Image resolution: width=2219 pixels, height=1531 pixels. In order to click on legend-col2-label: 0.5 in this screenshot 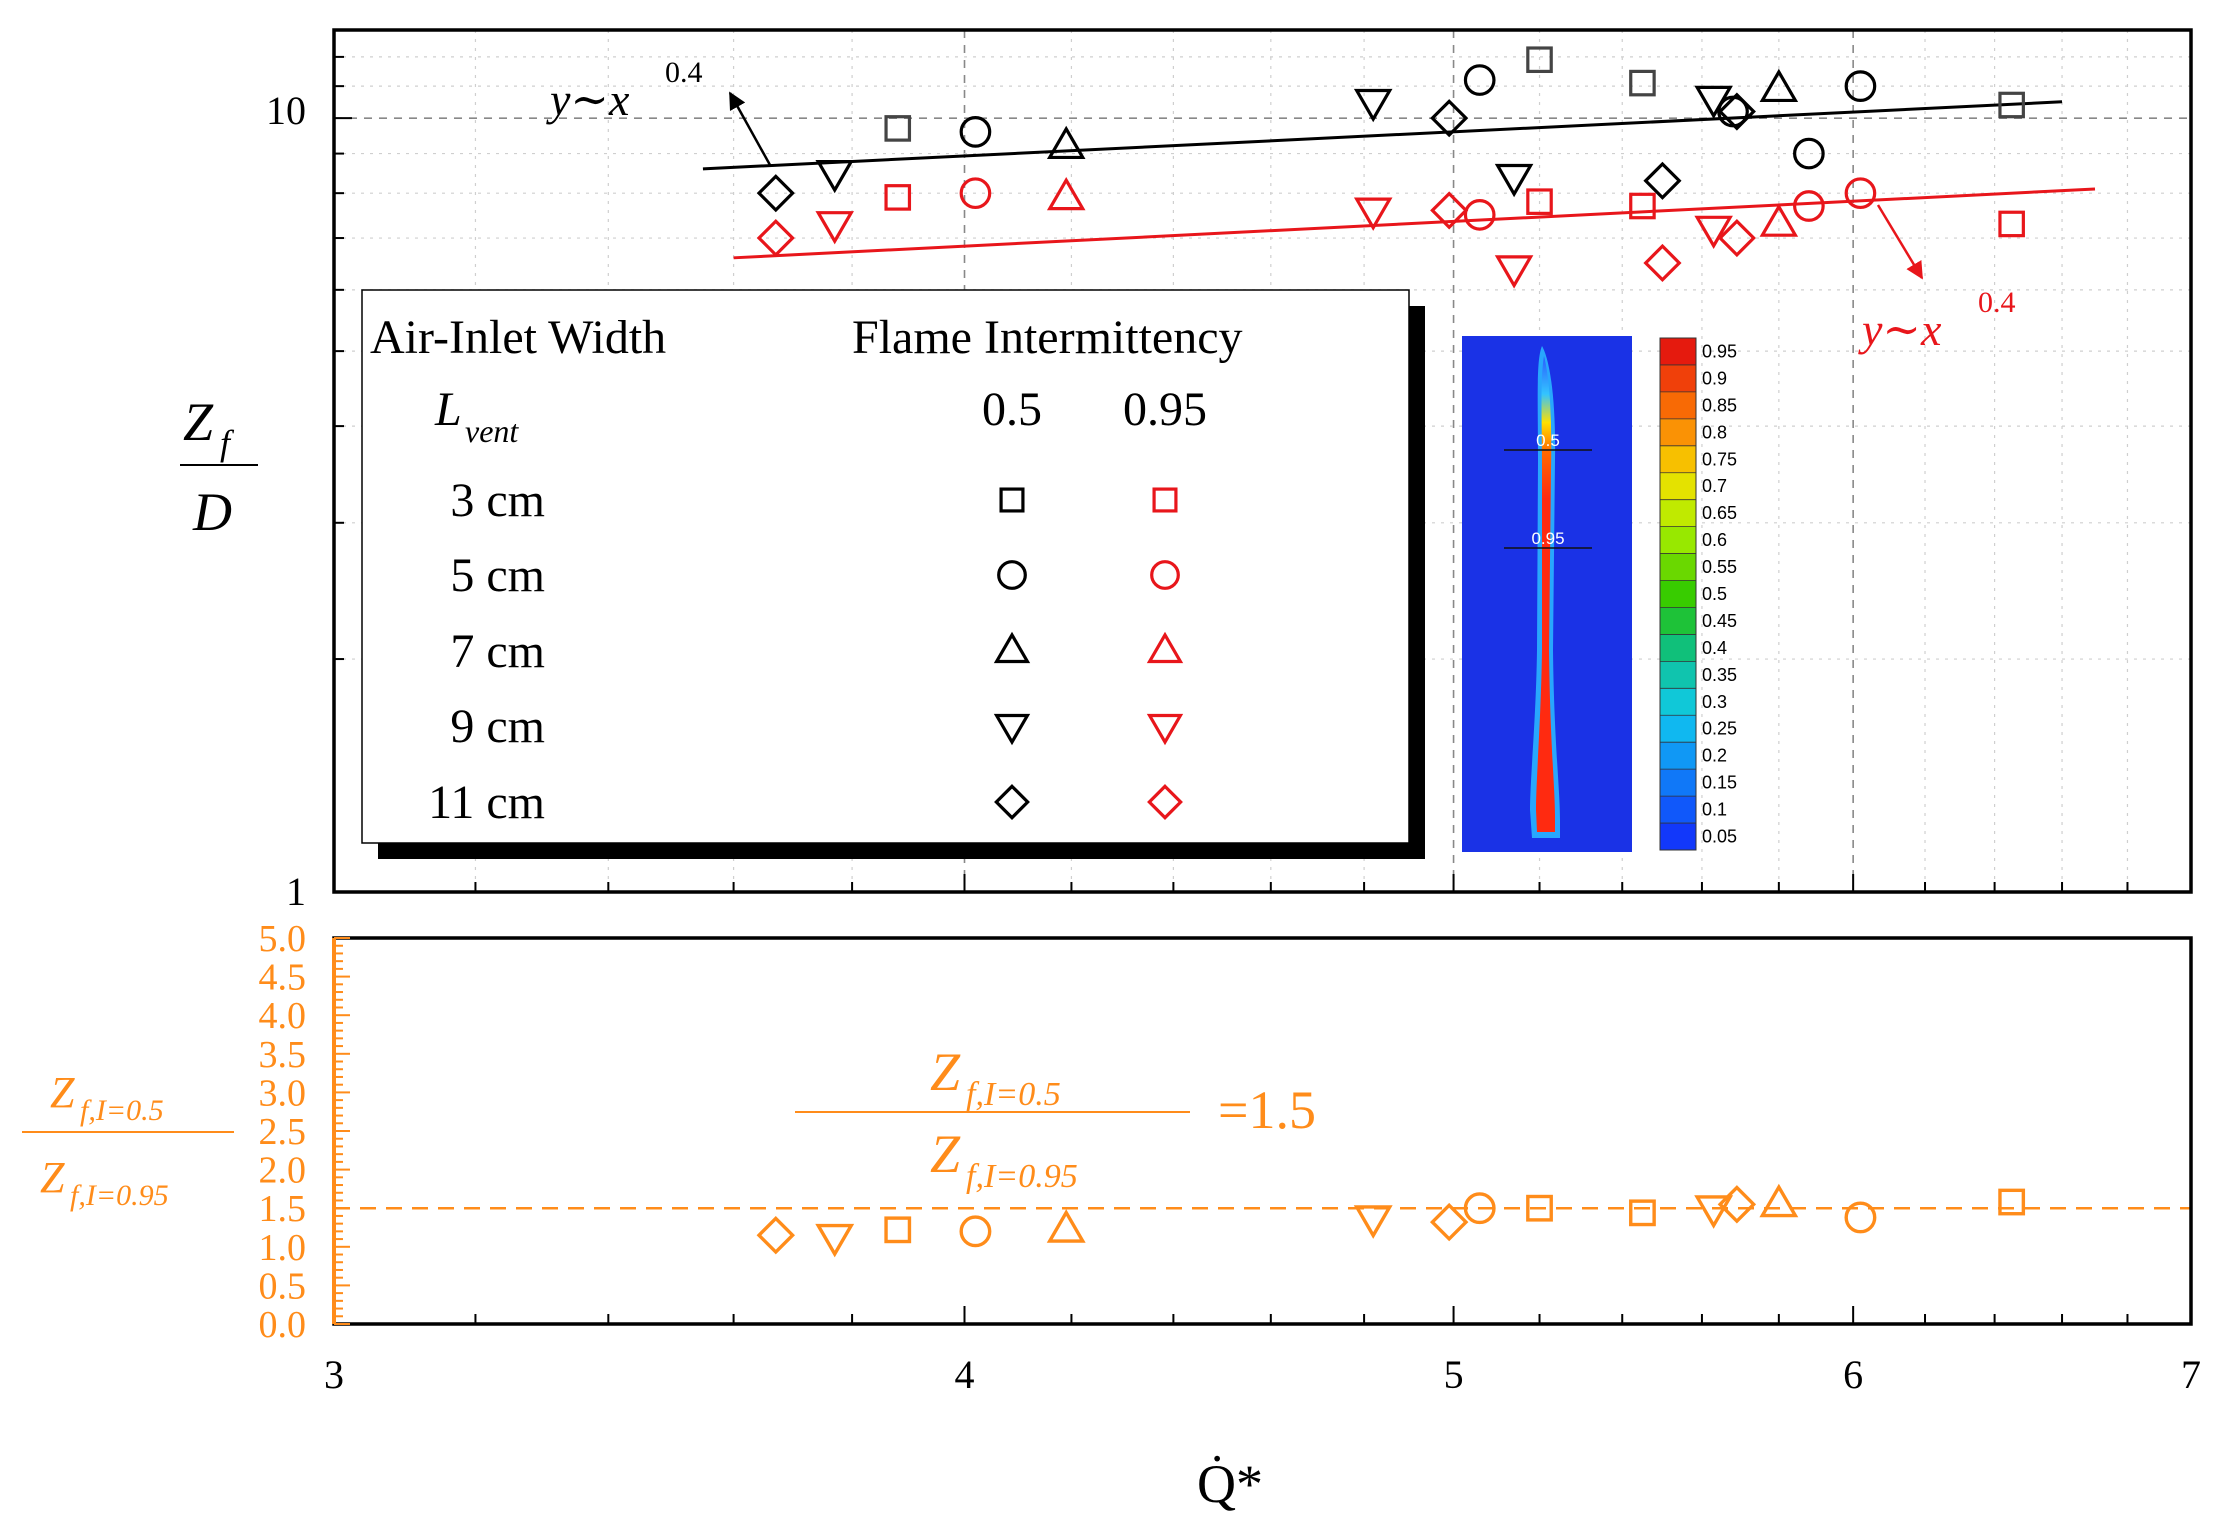, I will do `click(1012, 409)`.